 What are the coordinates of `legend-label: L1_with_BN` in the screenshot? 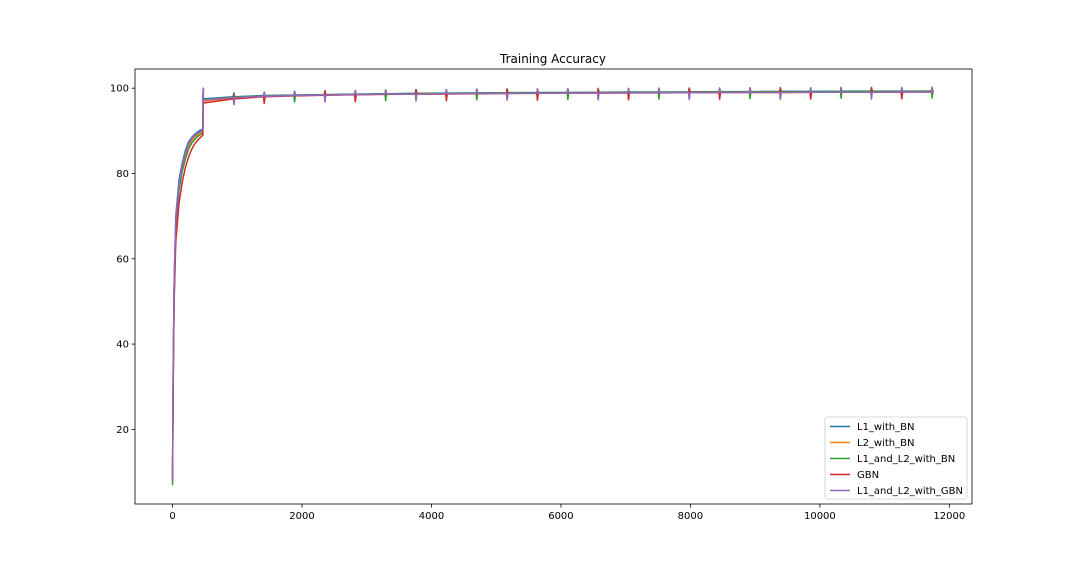 It's located at (886, 427).